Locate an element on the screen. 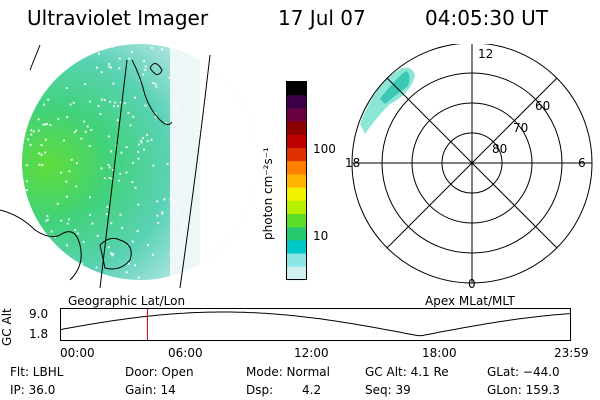 The width and height of the screenshot is (600, 400). info-flt: Flt: LBHL is located at coordinates (37, 372).